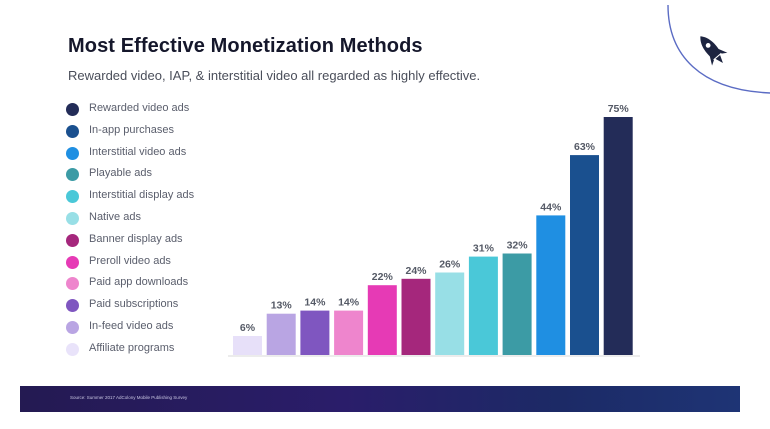 Image resolution: width=770 pixels, height=429 pixels. I want to click on chart-title: Most Effective Monetization Methods, so click(245, 46).